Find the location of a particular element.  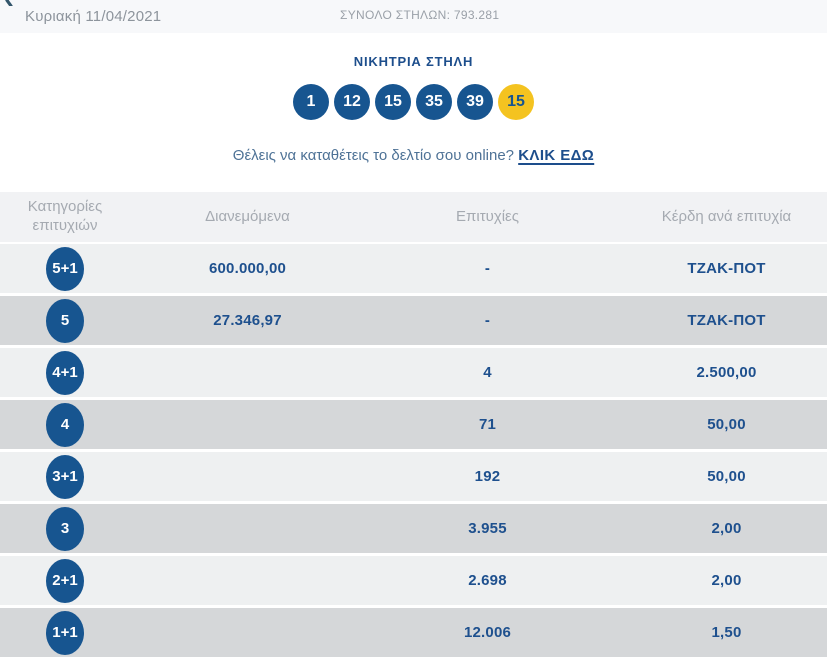

winning-number-ball: 12 is located at coordinates (352, 102).